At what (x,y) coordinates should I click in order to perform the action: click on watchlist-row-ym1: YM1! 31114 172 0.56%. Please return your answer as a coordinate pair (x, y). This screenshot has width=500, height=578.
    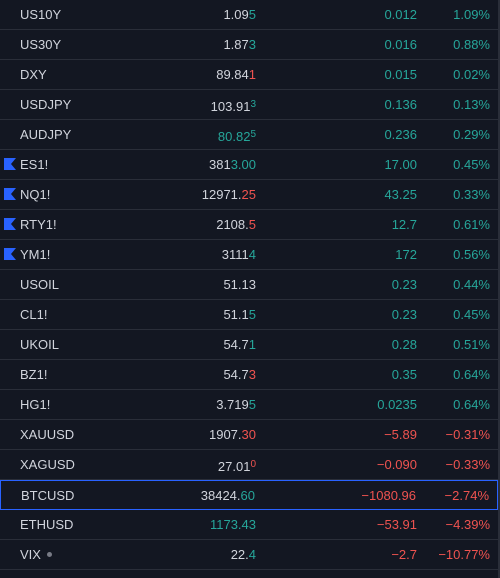
    Looking at the image, I should click on (249, 255).